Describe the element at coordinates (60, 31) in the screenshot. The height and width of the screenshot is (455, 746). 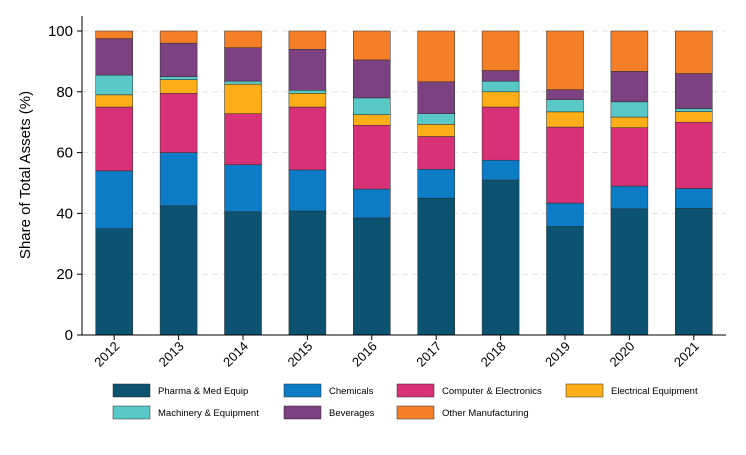
I see `y-tick-label: 100` at that location.